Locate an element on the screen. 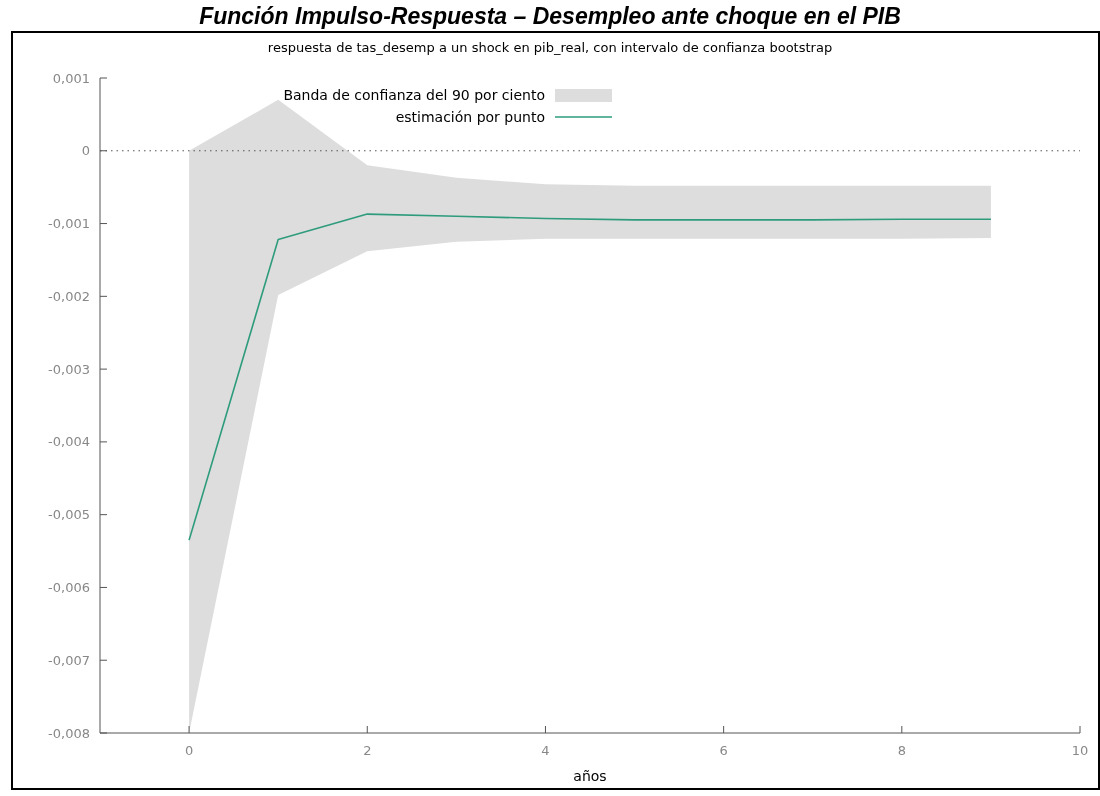 Image resolution: width=1100 pixels, height=796 pixels. x-tick-label: 4 is located at coordinates (545, 750).